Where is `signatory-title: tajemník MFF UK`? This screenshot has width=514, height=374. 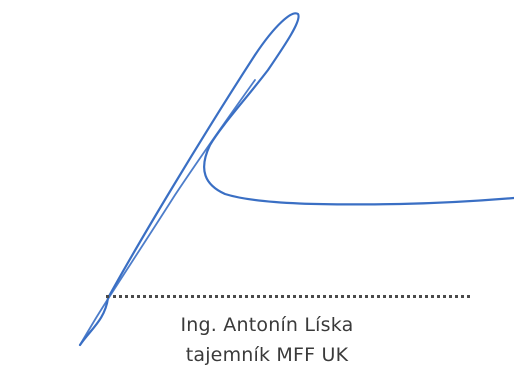
signatory-title: tajemník MFF UK is located at coordinates (267, 355).